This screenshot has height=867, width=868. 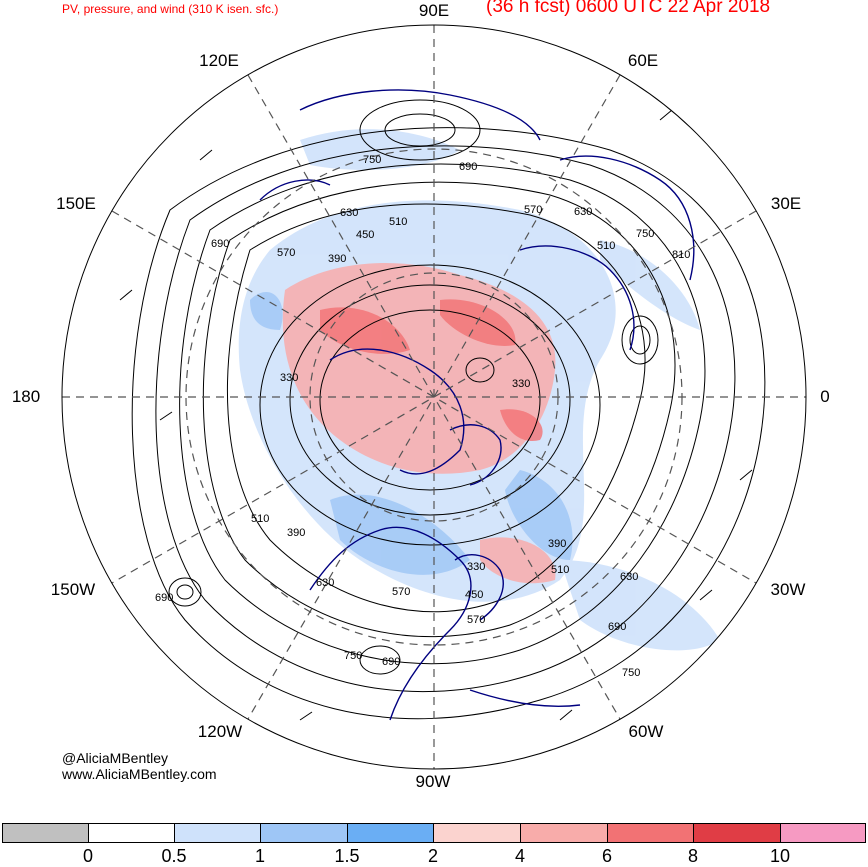 What do you see at coordinates (220, 731) in the screenshot?
I see `lon-label-120w: 120W` at bounding box center [220, 731].